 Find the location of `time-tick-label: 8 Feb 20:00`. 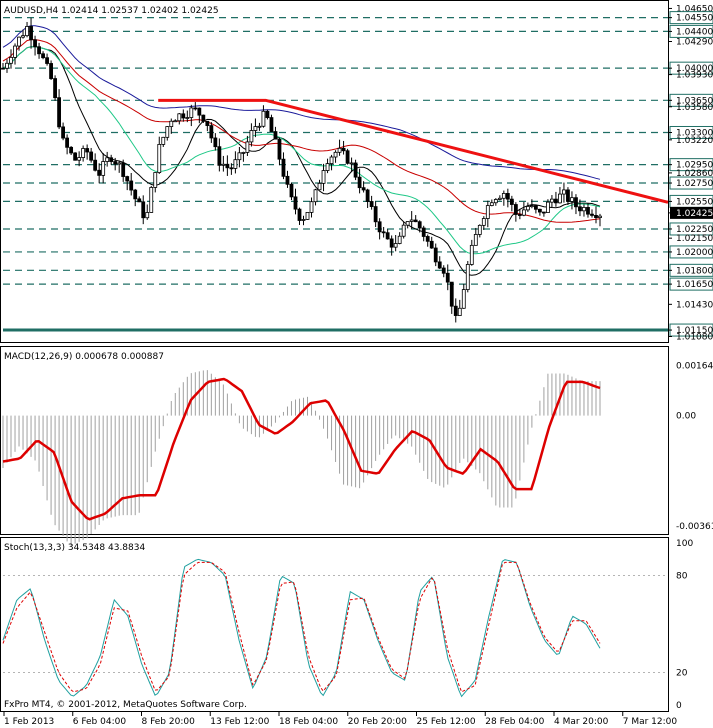

time-tick-label: 8 Feb 20:00 is located at coordinates (169, 722).